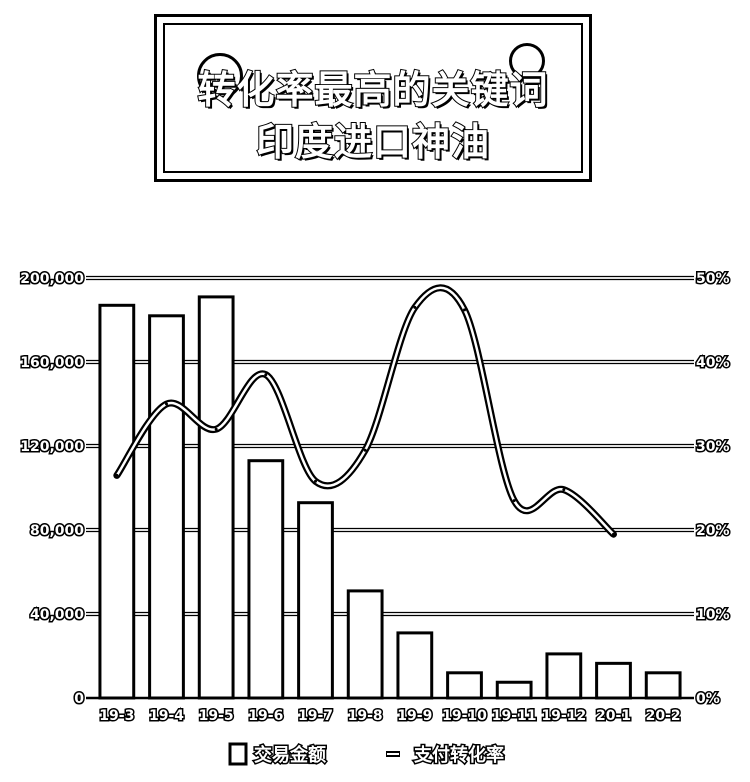 The height and width of the screenshot is (782, 750). Describe the element at coordinates (216, 716) in the screenshot. I see `x-tick-label: 19-5` at that location.